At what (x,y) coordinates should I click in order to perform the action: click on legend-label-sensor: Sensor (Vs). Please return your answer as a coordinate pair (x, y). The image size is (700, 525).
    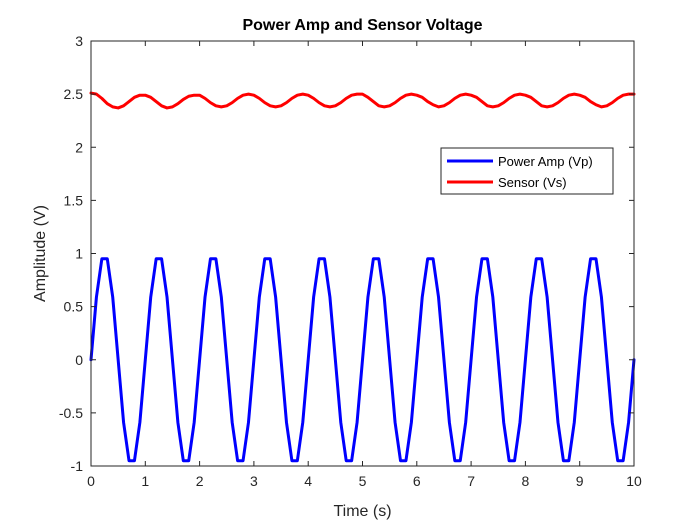
    Looking at the image, I should click on (532, 182).